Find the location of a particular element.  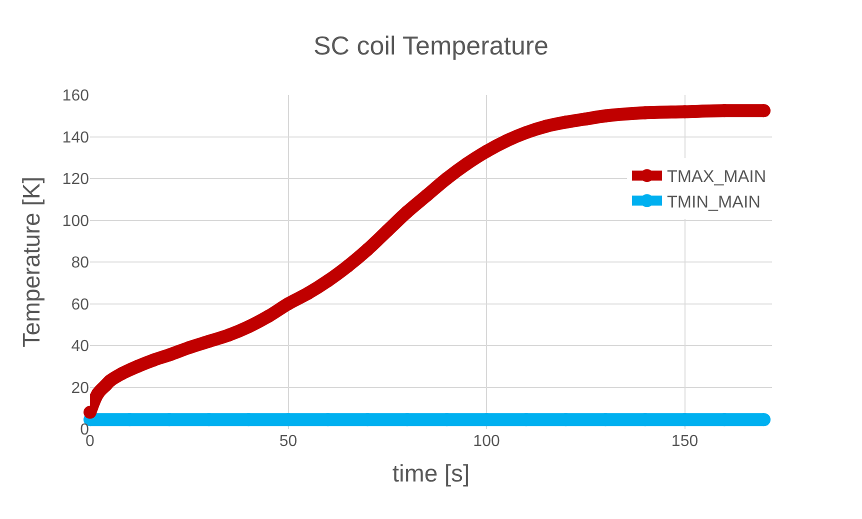

y-tick-label: 100 is located at coordinates (76, 221).